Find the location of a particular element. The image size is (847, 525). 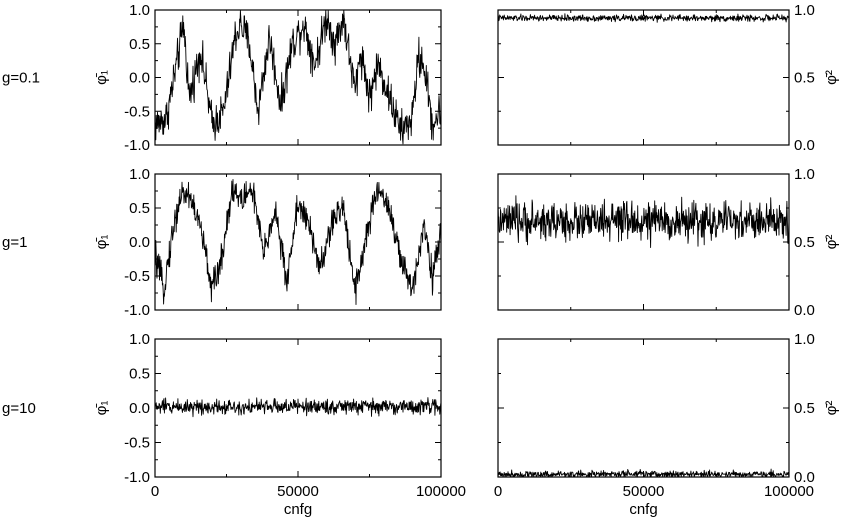

row-label: g=0.1 is located at coordinates (21, 78).